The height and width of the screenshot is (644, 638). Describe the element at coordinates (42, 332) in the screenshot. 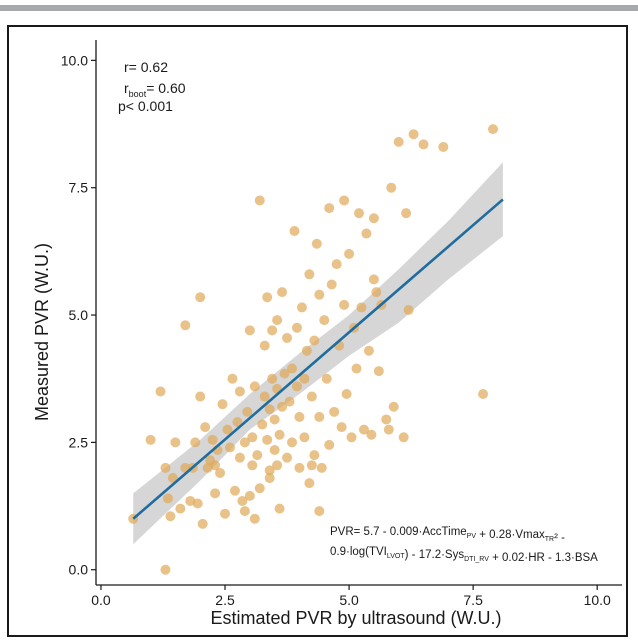

I see `y-axis-title: Measured PVR (W.U.)` at that location.